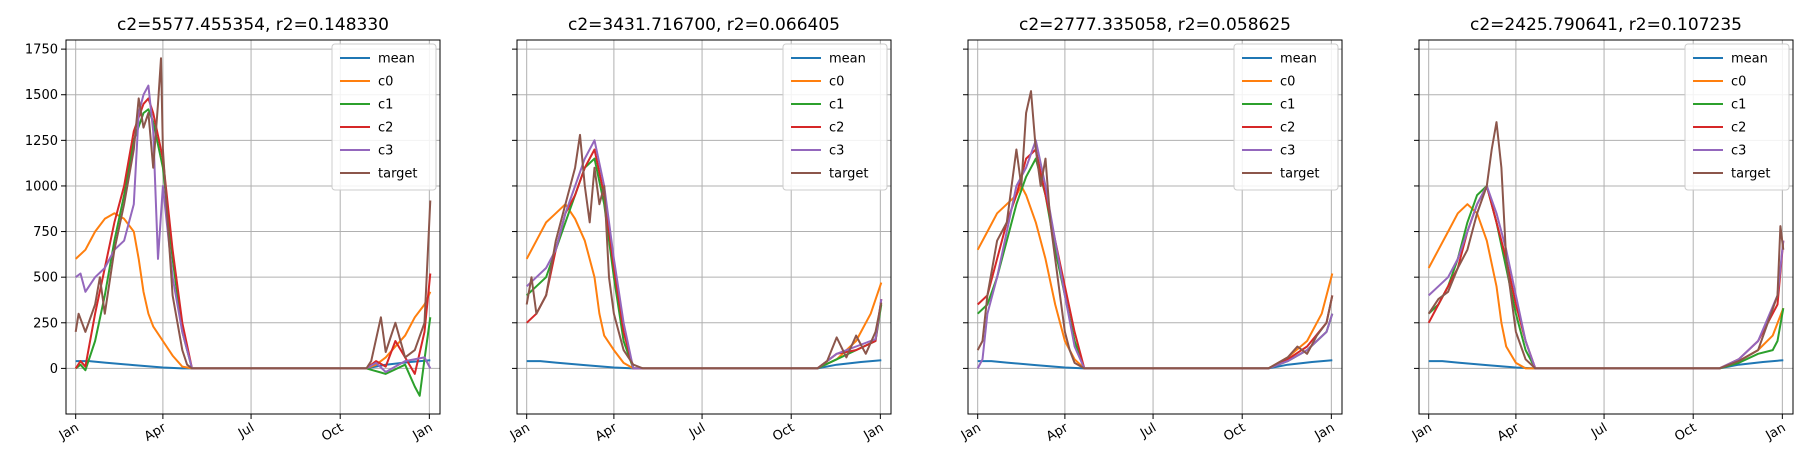 This screenshot has height=464, width=1810. I want to click on series-line-c3, so click(253, 228).